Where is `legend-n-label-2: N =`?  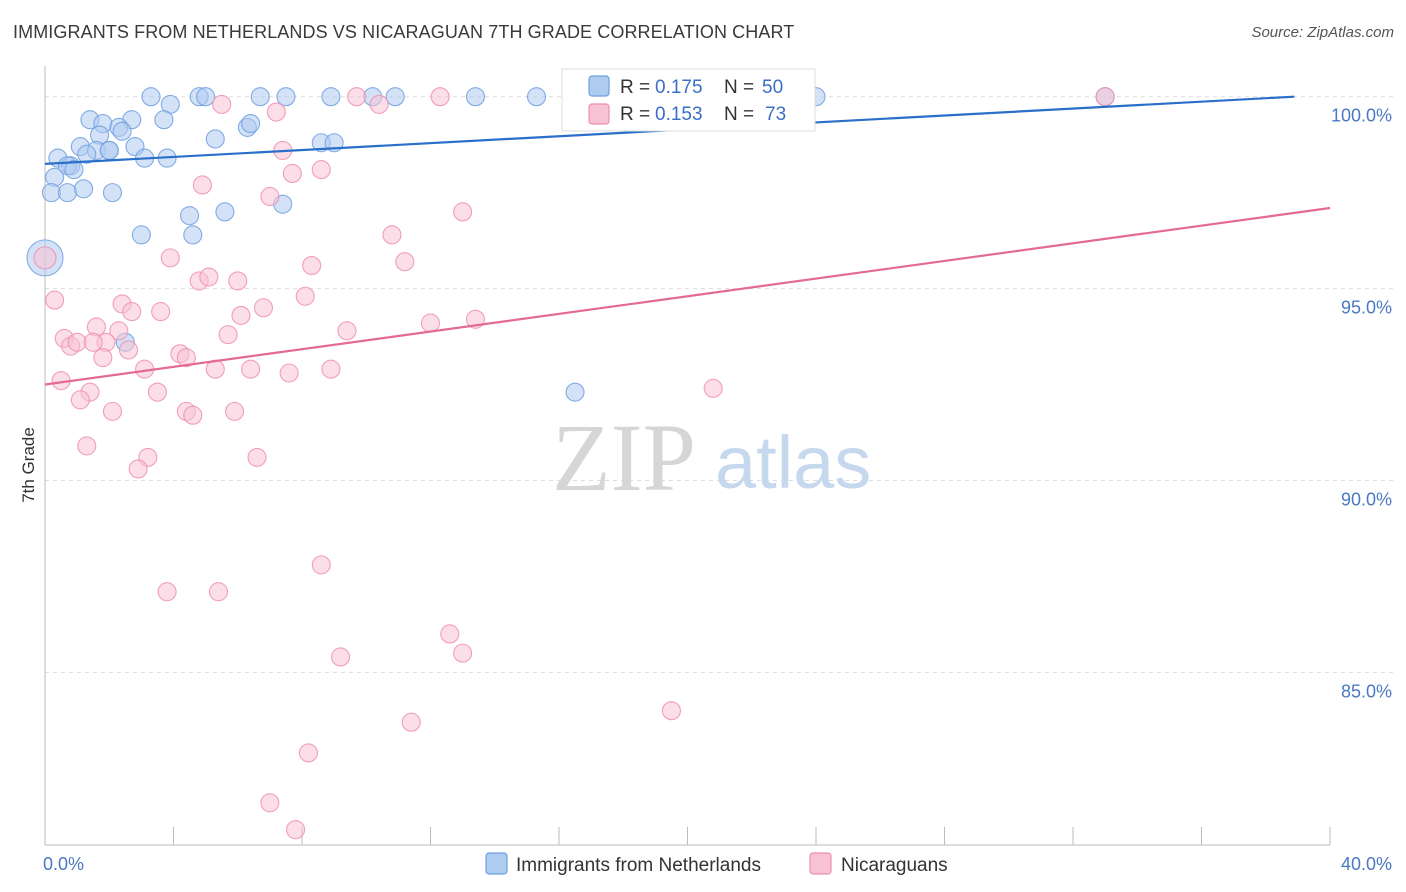
legend-n-label-2: N = is located at coordinates (739, 114).